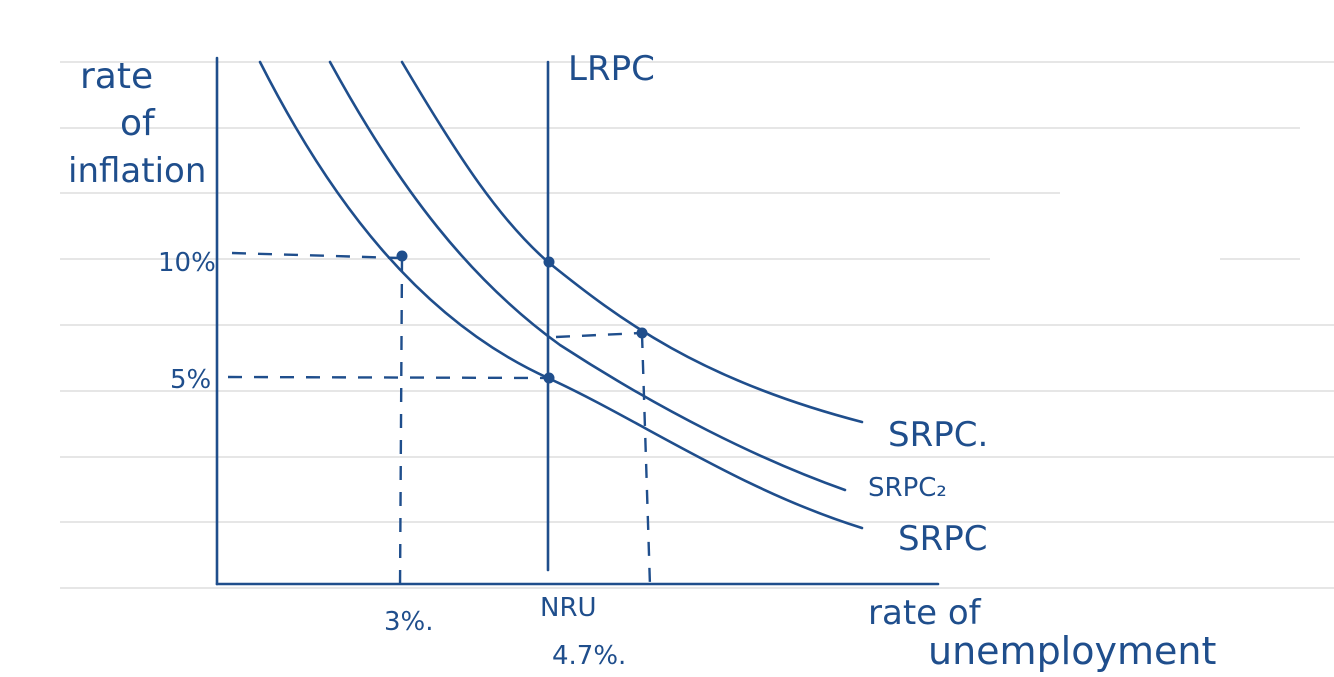  What do you see at coordinates (402, 256) in the screenshot?
I see `point-3pct-10pct` at bounding box center [402, 256].